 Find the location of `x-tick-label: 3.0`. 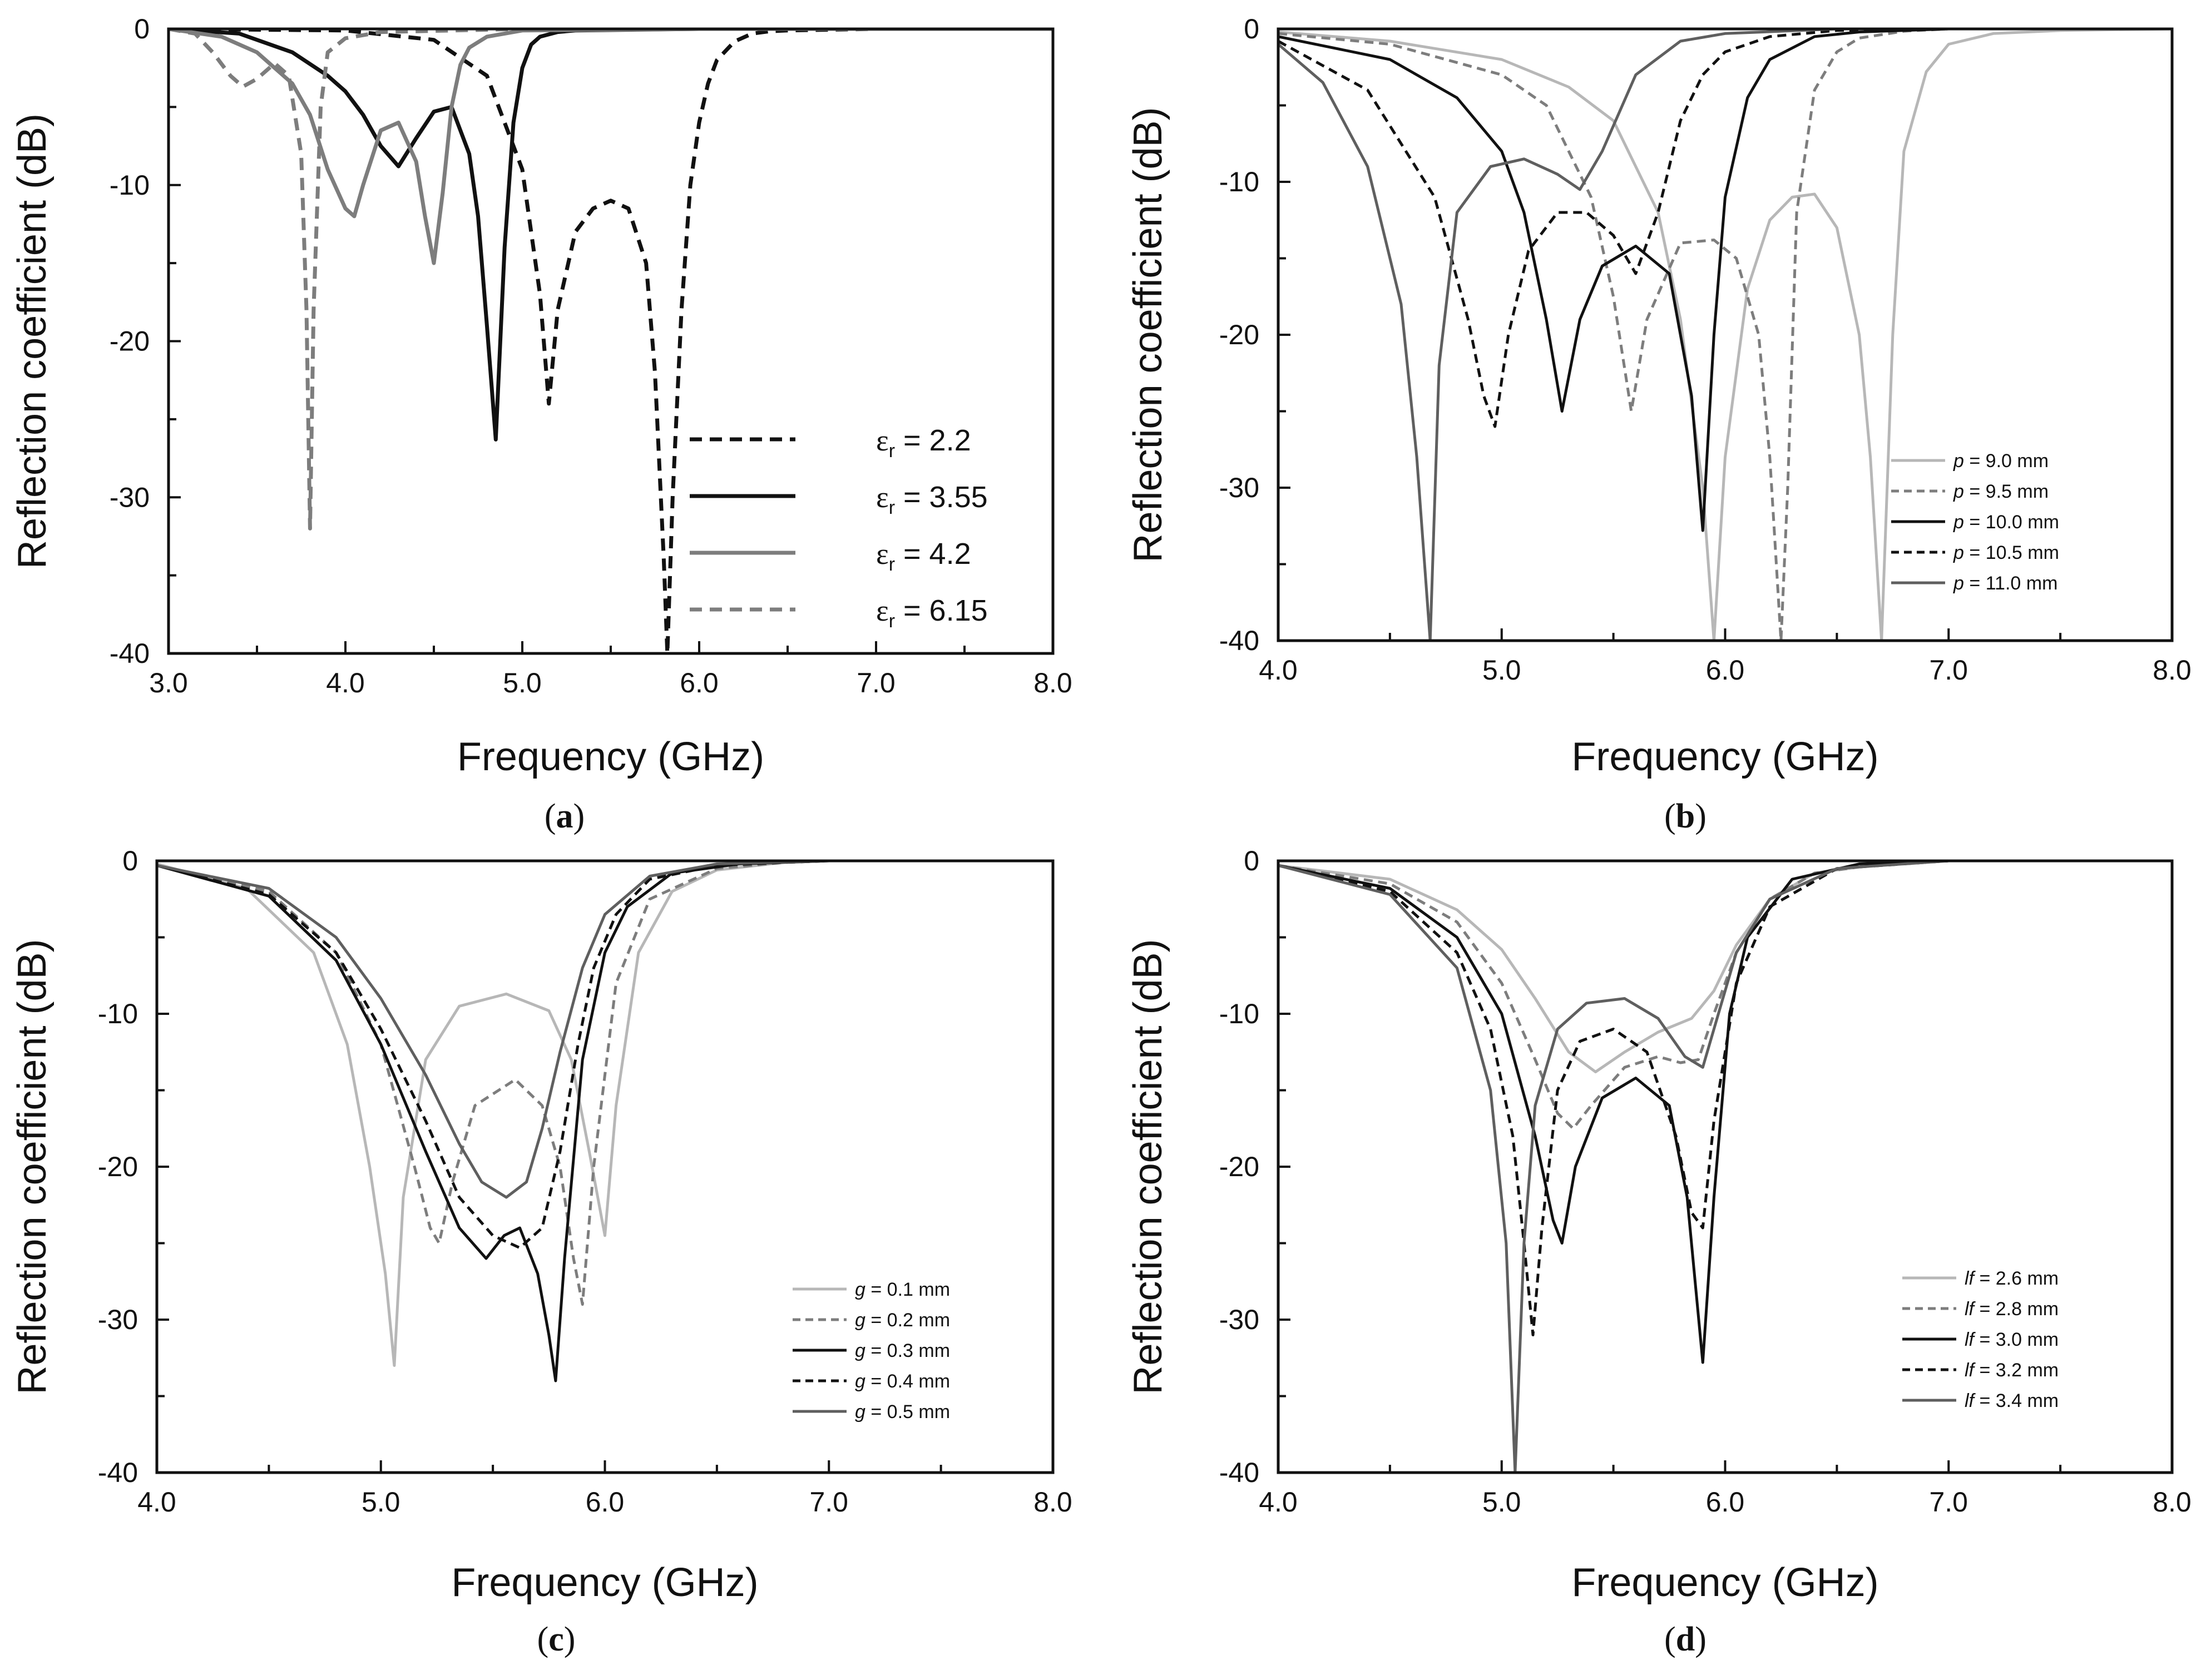

x-tick-label: 3.0 is located at coordinates (168, 682).